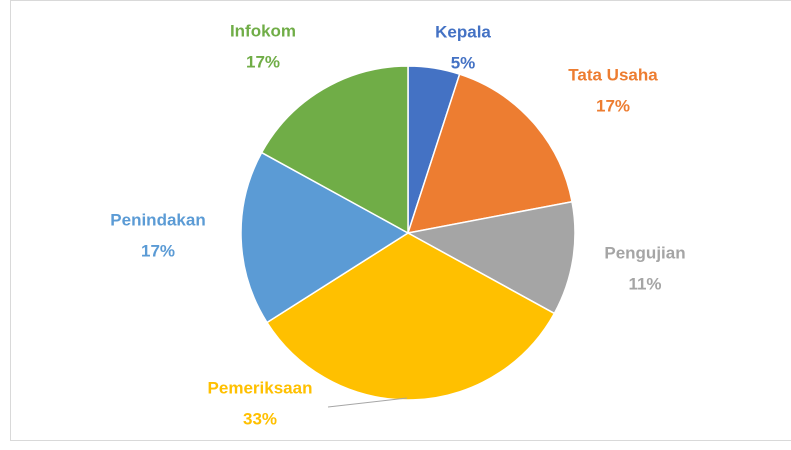 The image size is (791, 450). Describe the element at coordinates (260, 387) in the screenshot. I see `slice-label: Pemeriksaan` at that location.